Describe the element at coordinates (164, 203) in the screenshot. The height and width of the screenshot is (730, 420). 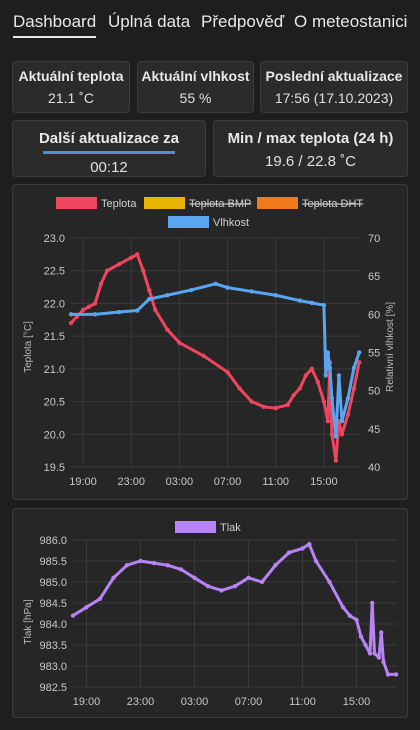
I see `legend-swatch-teplota-bmp` at that location.